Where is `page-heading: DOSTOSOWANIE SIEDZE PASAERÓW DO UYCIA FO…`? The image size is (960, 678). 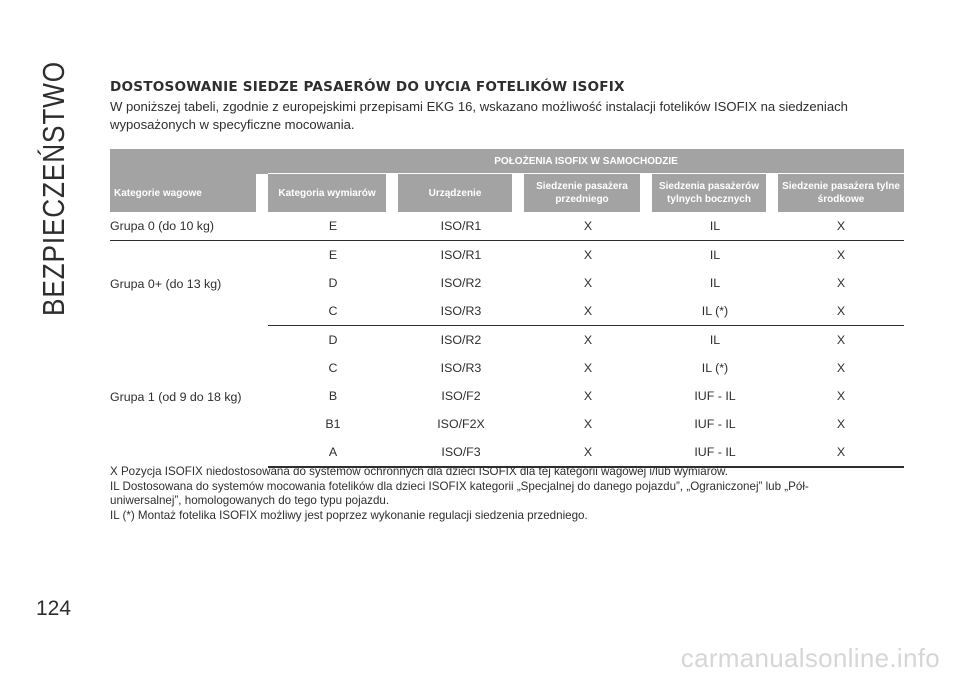 page-heading: DOSTOSOWANIE SIEDZE PASAERÓW DO UYCIA FO… is located at coordinates (367, 87).